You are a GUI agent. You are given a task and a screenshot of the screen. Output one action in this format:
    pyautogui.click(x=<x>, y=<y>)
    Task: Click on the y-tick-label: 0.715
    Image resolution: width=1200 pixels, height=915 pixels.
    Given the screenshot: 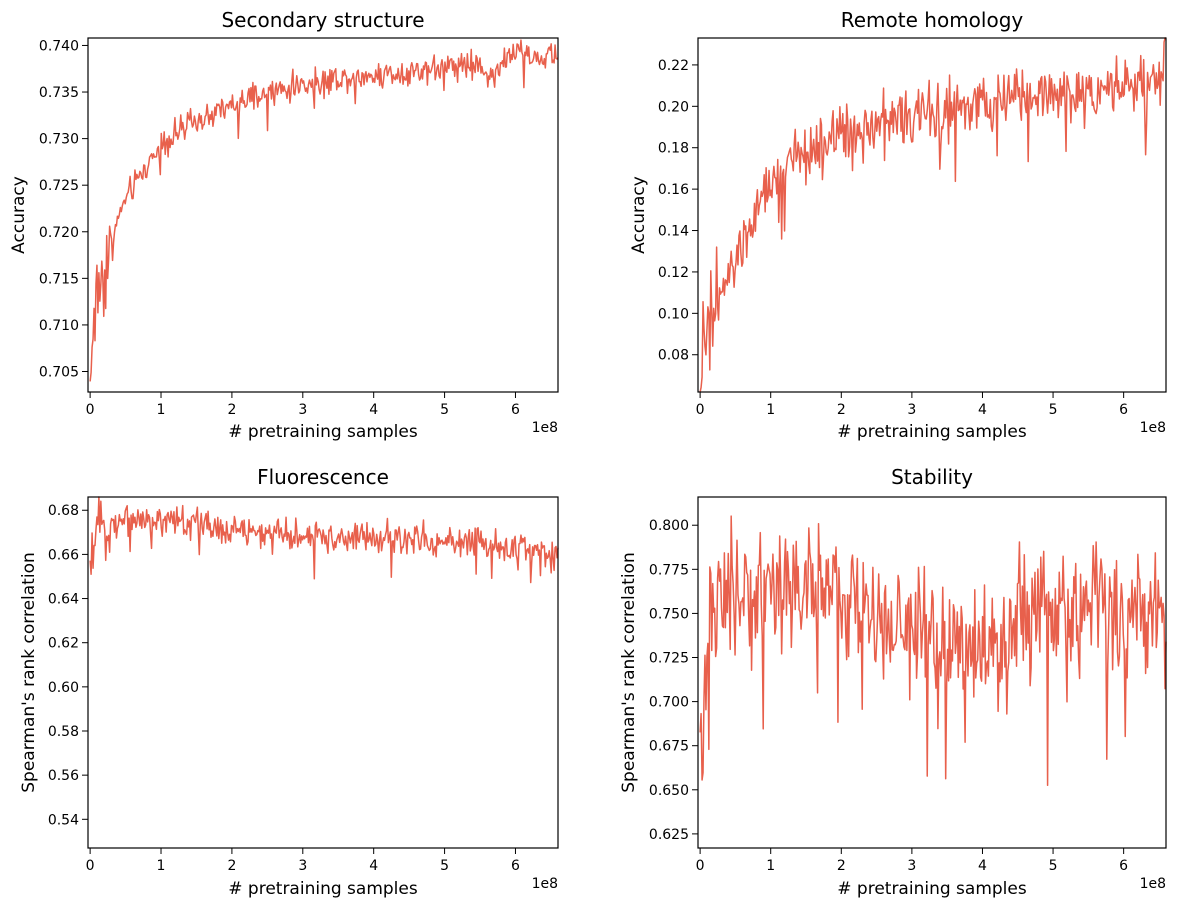 What is the action you would take?
    pyautogui.click(x=59, y=279)
    